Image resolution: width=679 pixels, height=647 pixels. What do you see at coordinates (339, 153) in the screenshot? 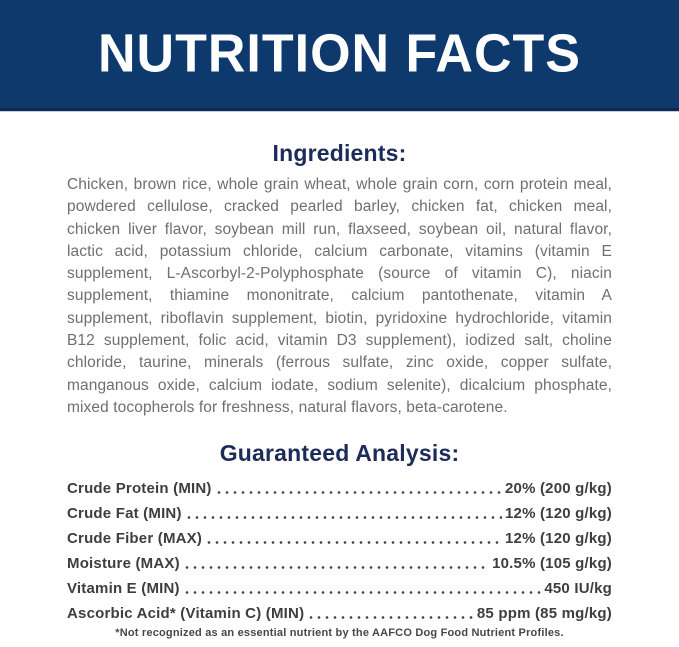
I see `ingredients-heading: Ingredients:` at bounding box center [339, 153].